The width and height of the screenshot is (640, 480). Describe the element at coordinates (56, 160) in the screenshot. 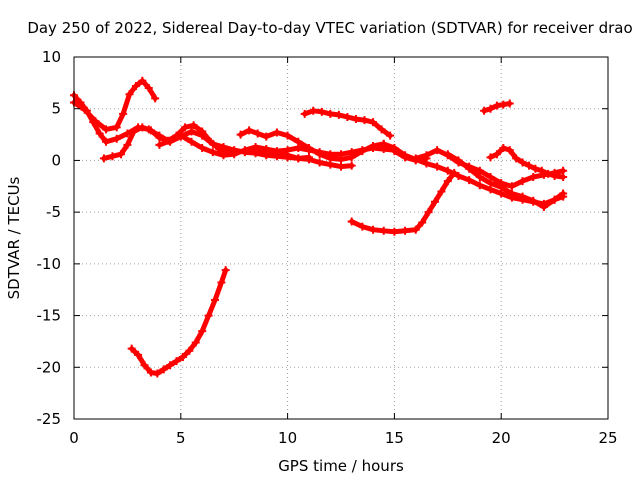

I see `y-tick-label: 0` at that location.